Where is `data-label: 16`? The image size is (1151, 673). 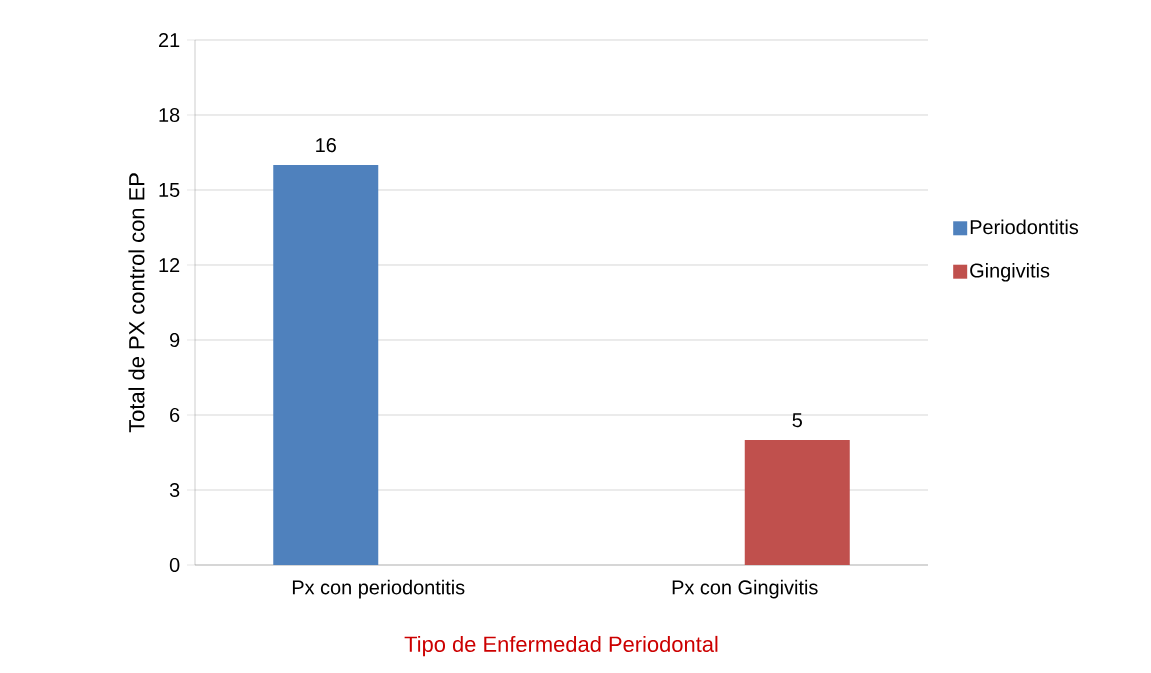 data-label: 16 is located at coordinates (326, 145).